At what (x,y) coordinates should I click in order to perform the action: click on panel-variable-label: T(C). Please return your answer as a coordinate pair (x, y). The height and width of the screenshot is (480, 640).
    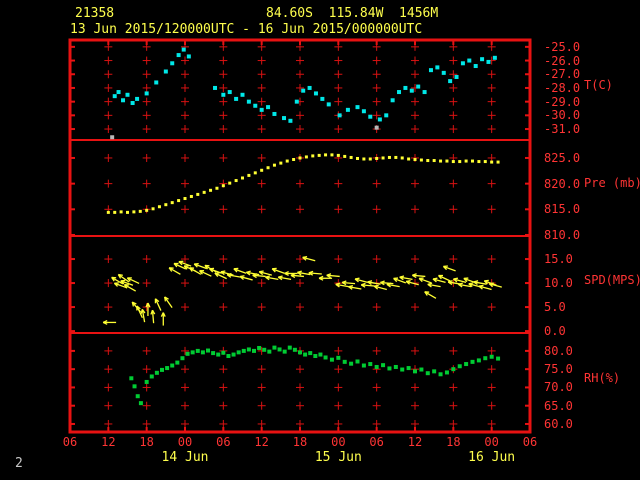
    Looking at the image, I should click on (598, 85).